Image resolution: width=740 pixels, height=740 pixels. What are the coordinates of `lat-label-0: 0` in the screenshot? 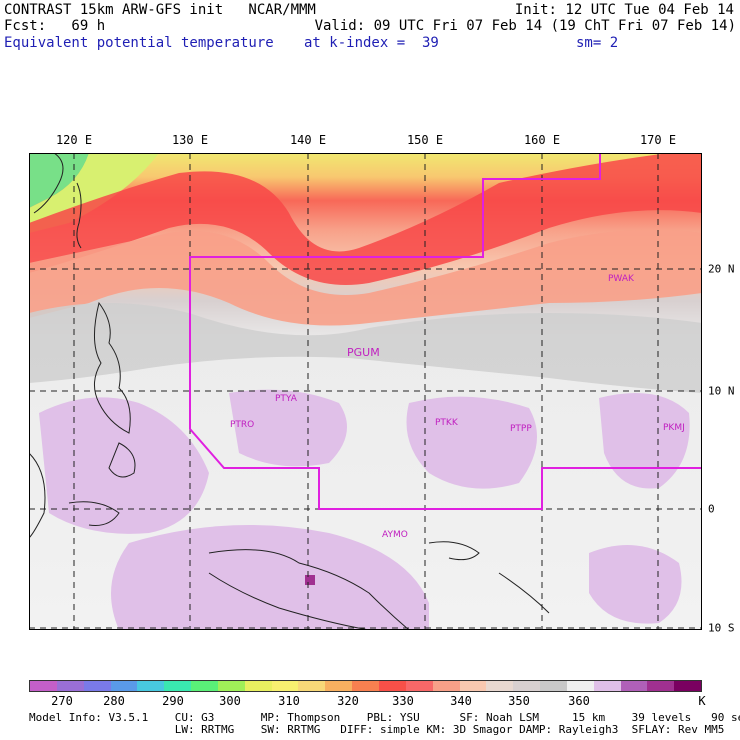 It's located at (711, 509).